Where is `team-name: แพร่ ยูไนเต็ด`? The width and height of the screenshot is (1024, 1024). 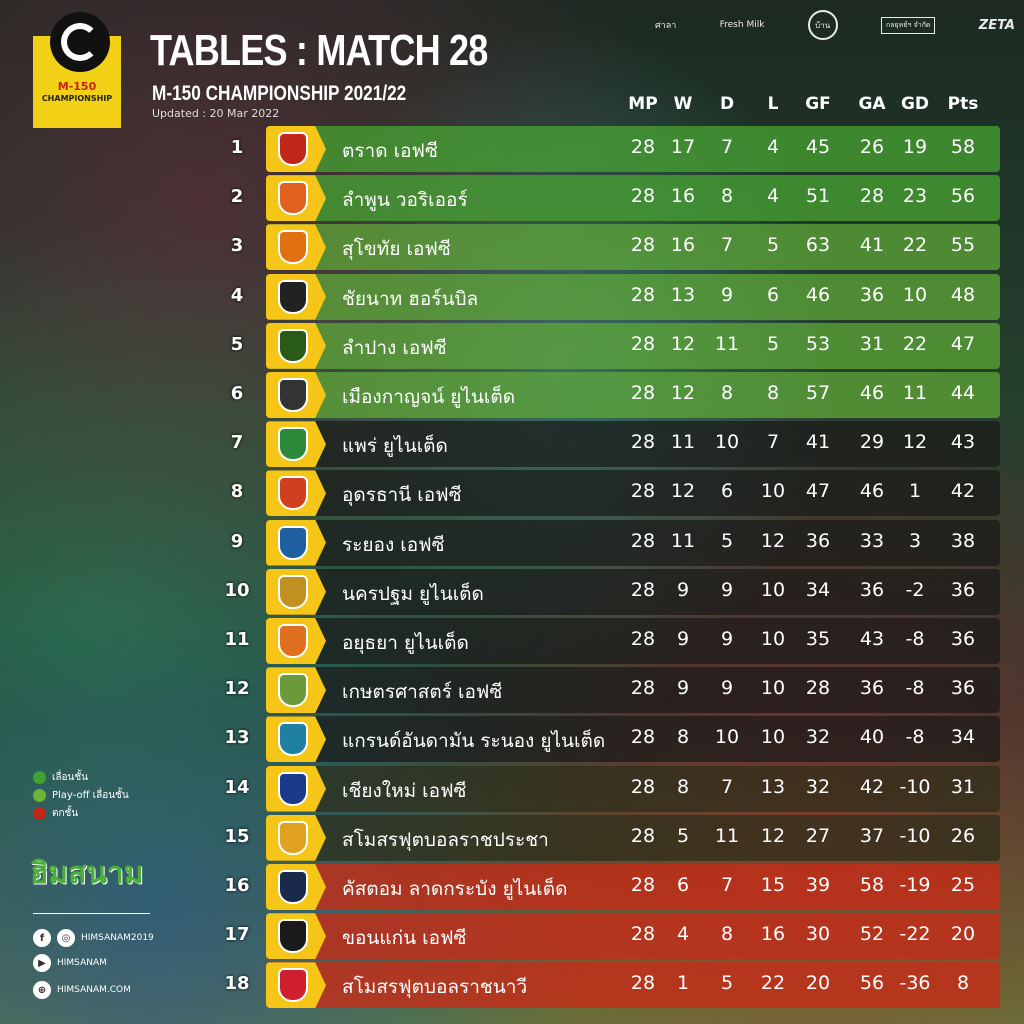
team-name: แพร่ ยูไนเต็ด is located at coordinates (395, 446).